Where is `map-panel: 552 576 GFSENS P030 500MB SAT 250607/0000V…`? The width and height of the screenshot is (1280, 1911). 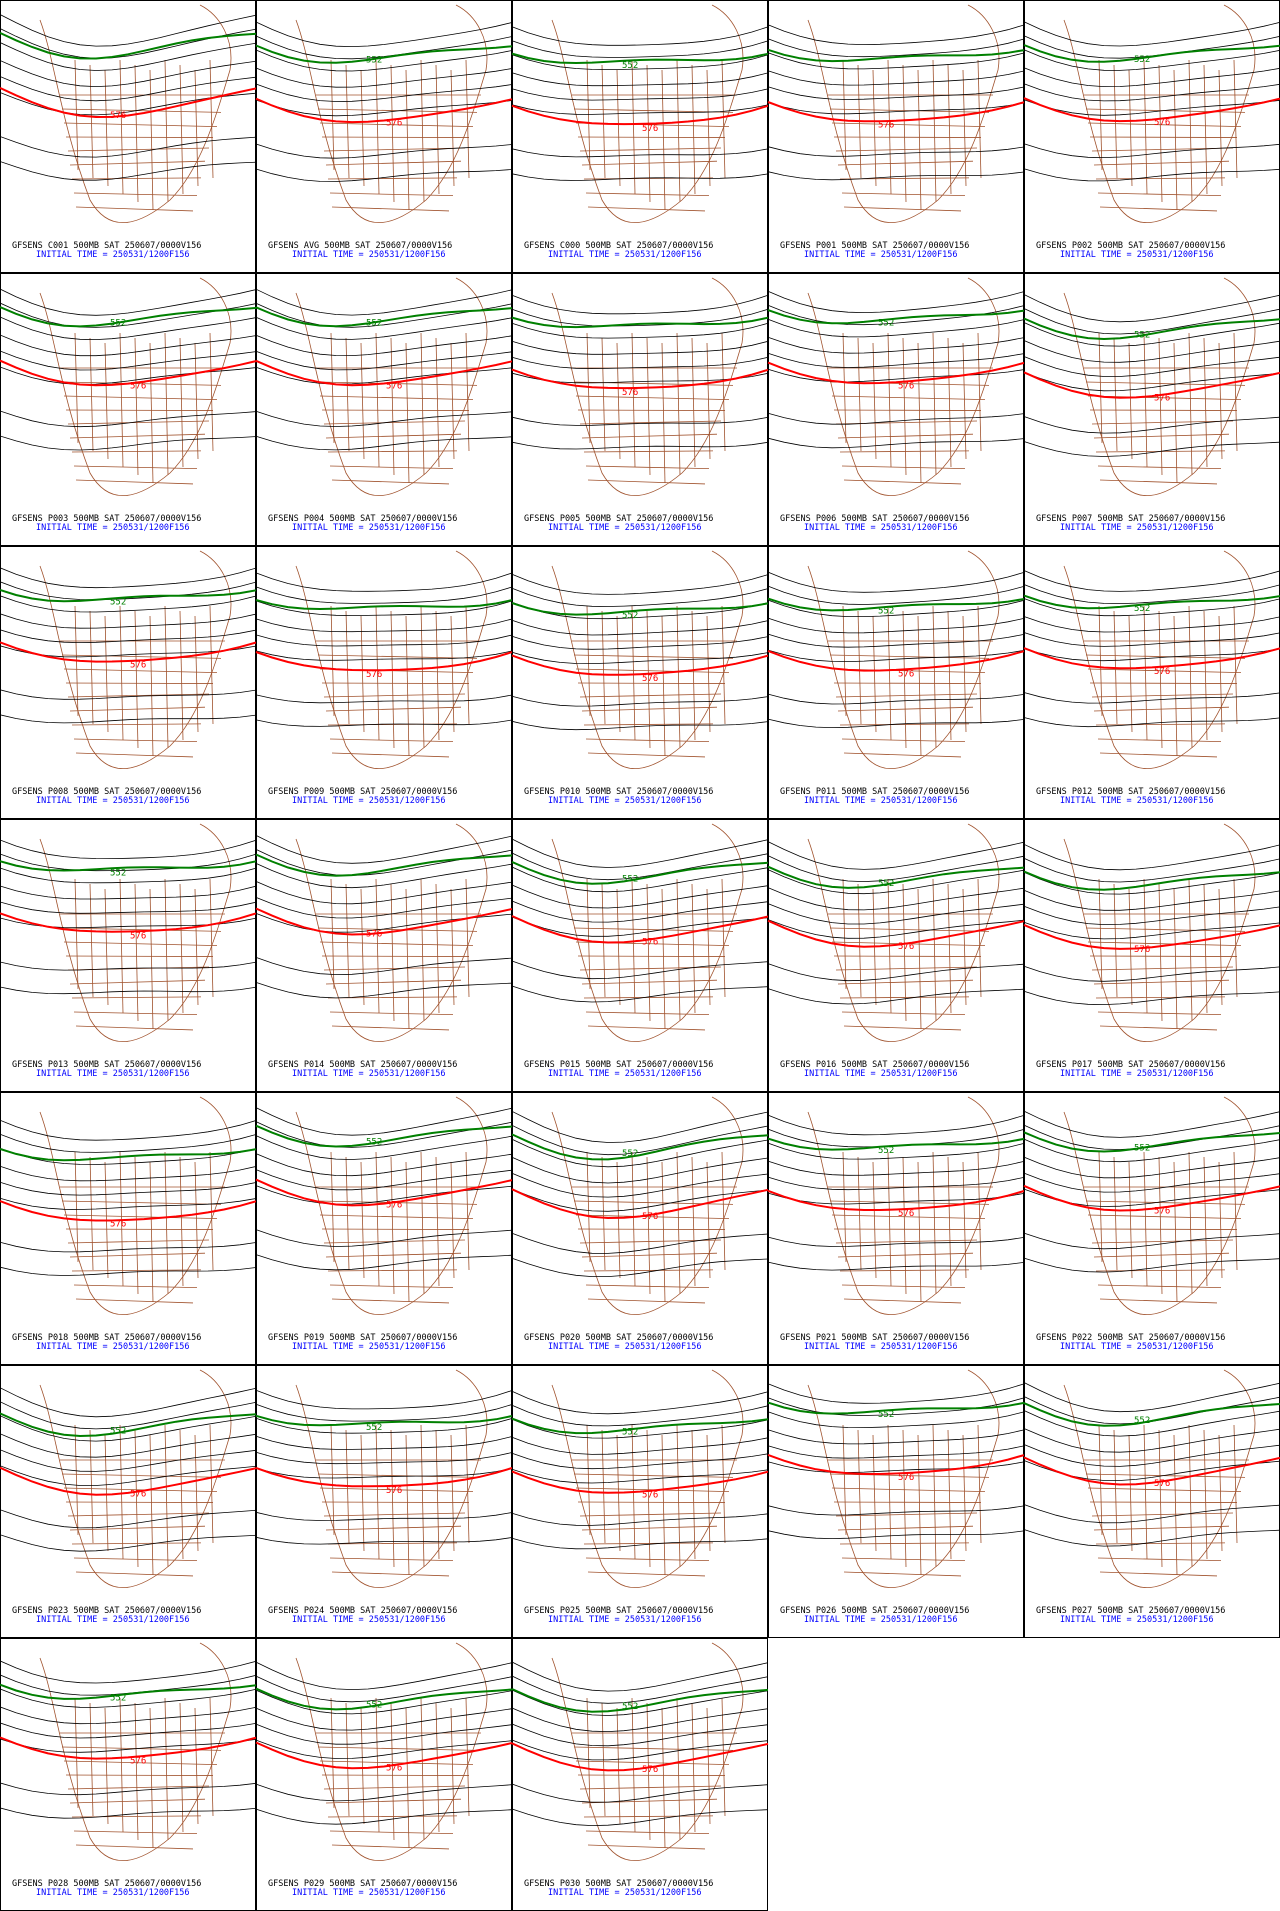
map-panel: 552 576 GFSENS P030 500MB SAT 250607/0000V… is located at coordinates (640, 1774).